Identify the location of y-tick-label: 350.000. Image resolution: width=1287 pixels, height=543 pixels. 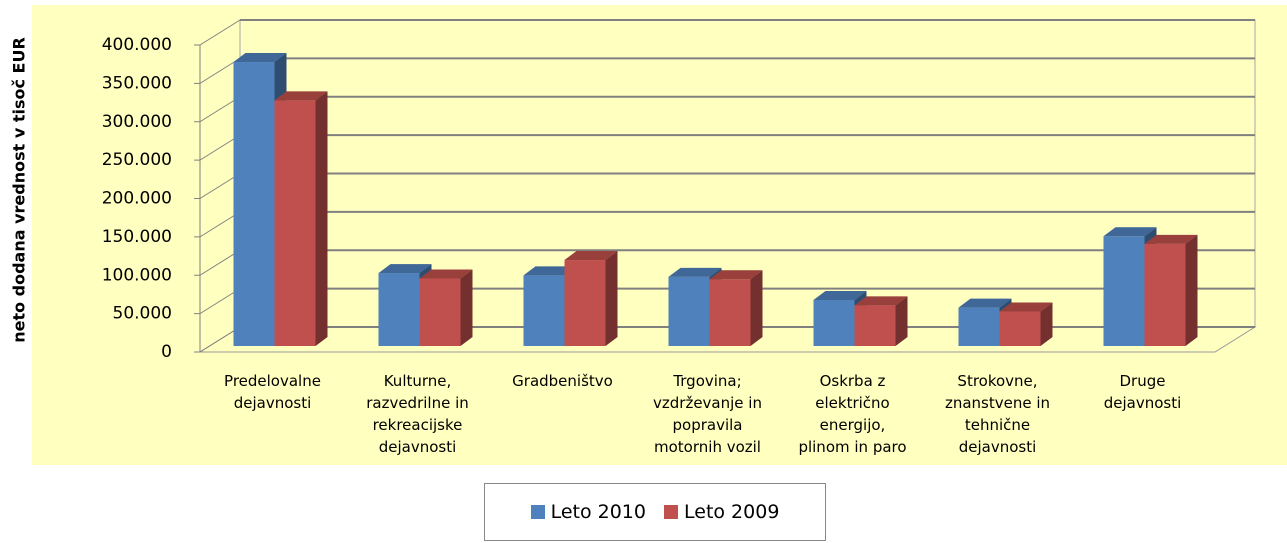
(137, 83).